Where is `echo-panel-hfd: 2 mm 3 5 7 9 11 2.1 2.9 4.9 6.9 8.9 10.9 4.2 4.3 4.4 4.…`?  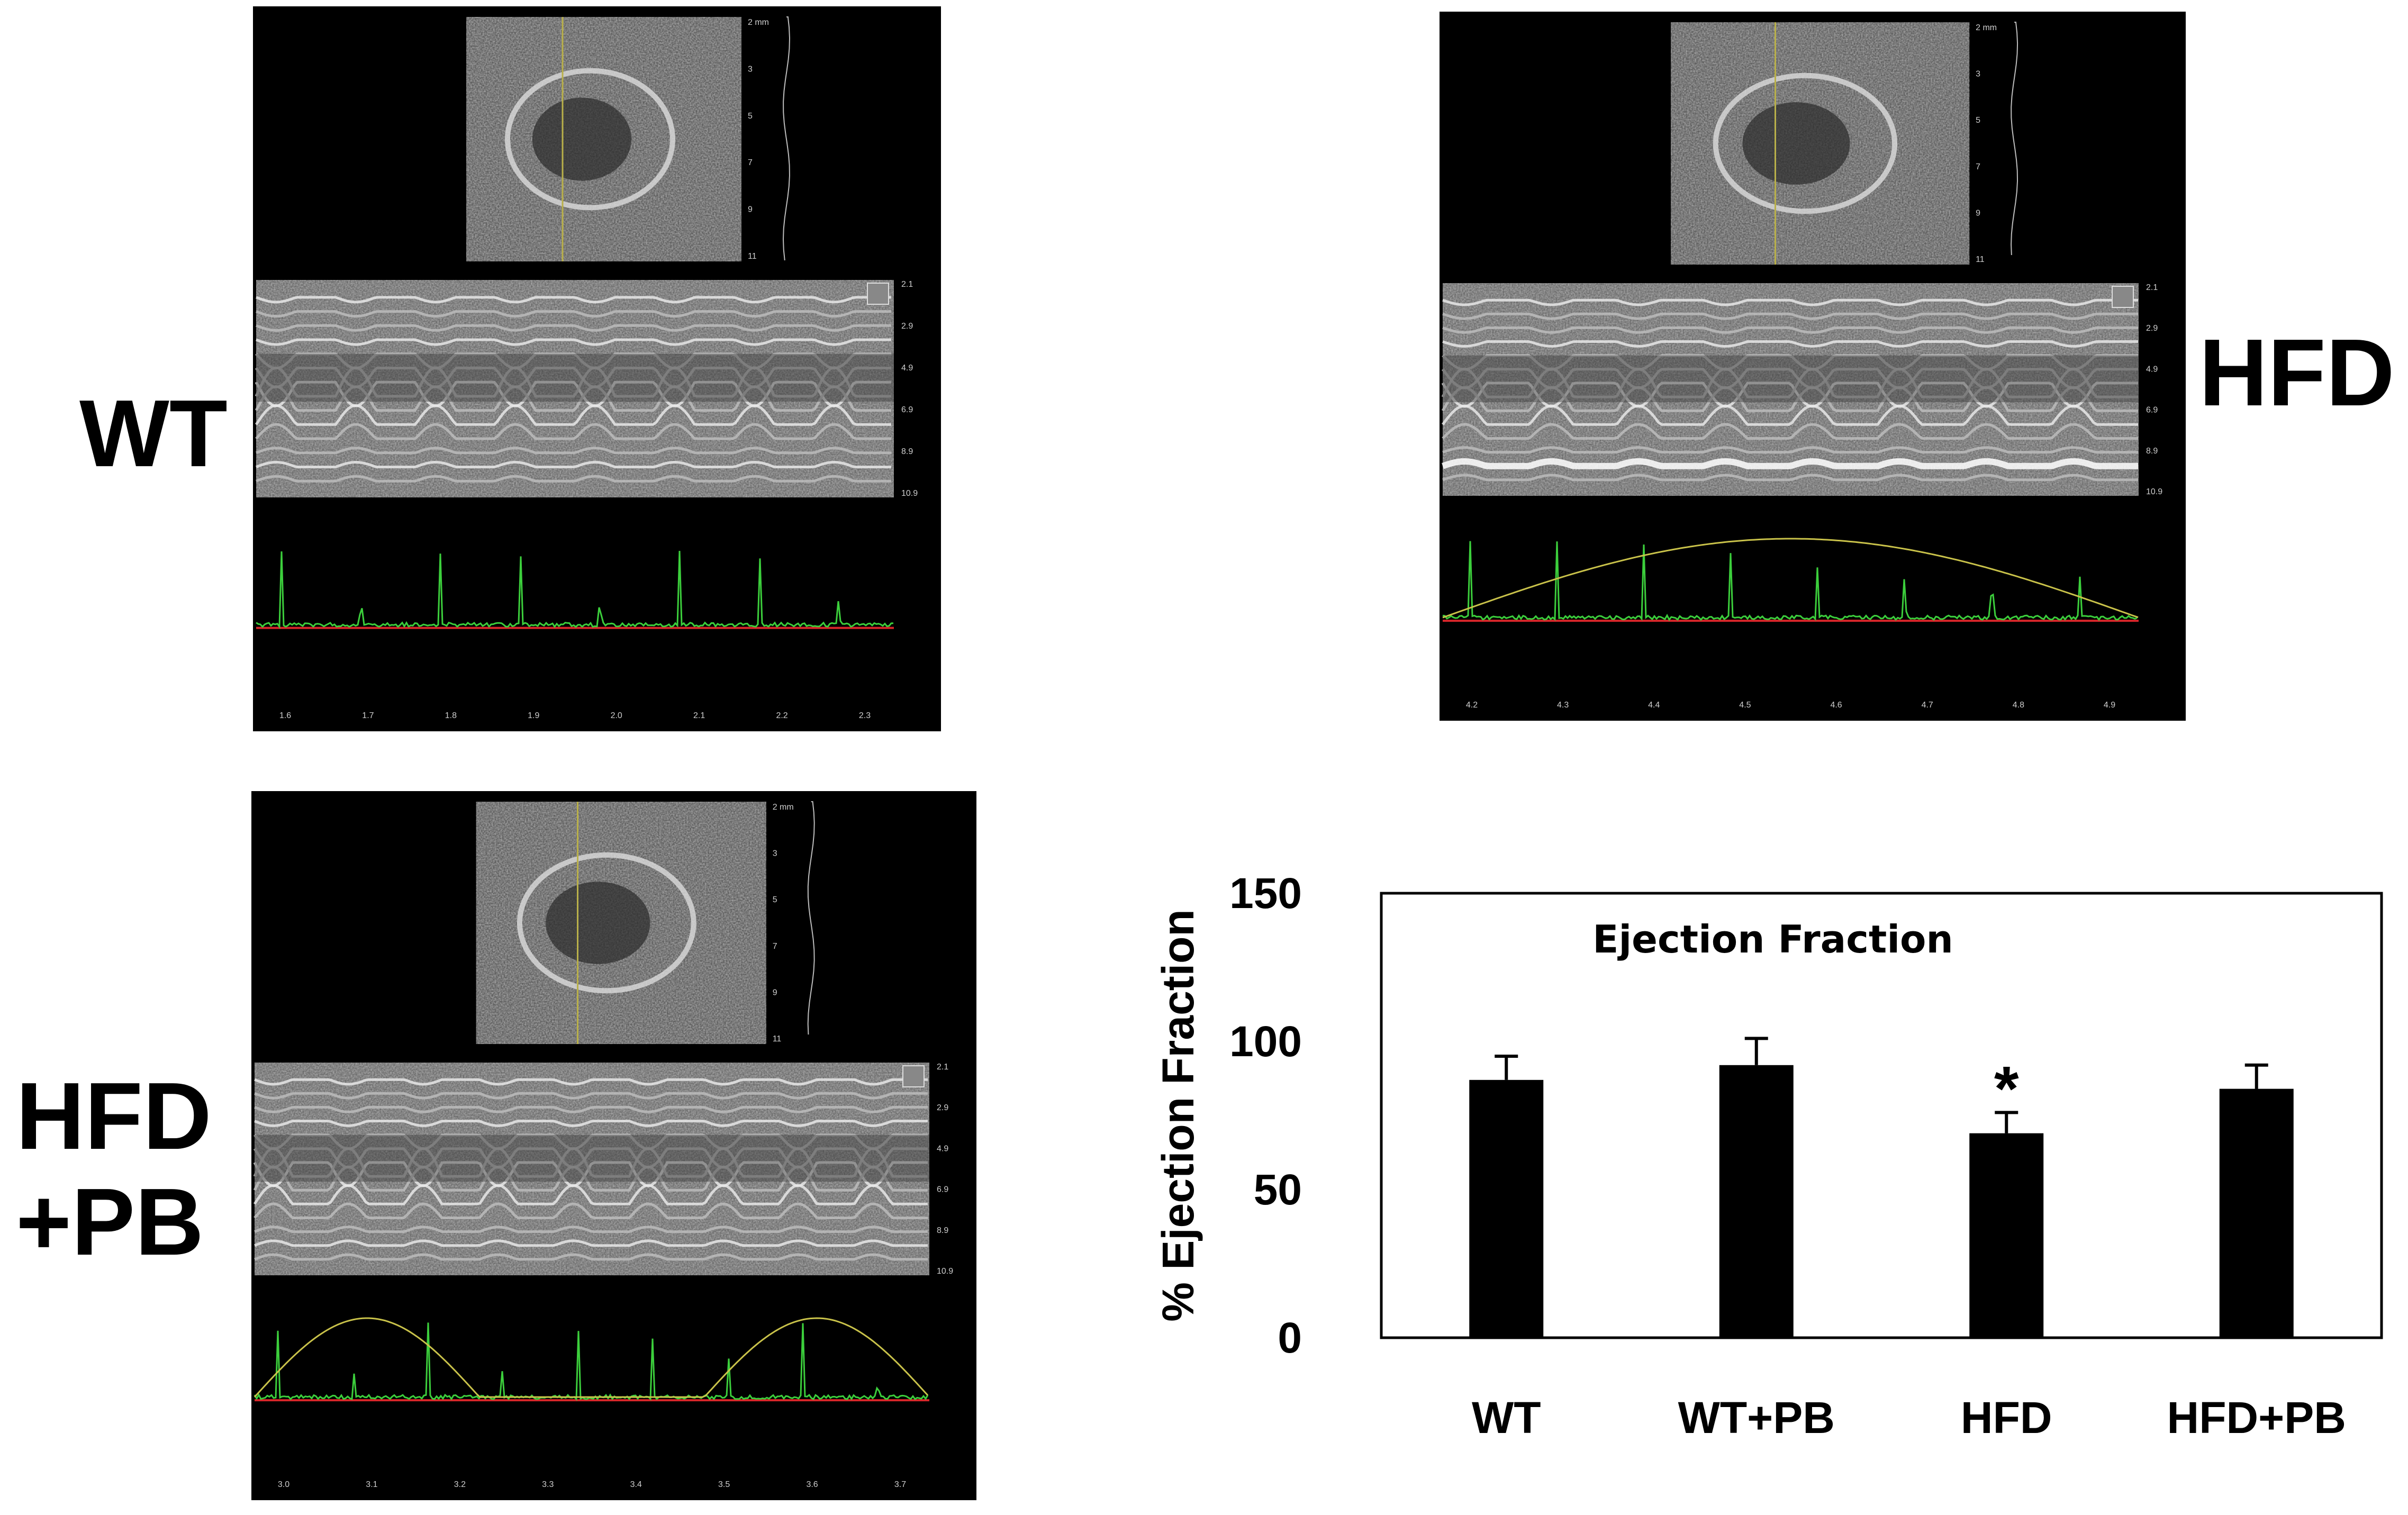 echo-panel-hfd: 2 mm 3 5 7 9 11 2.1 2.9 4.9 6.9 8.9 10.9 4.2 4.3 4.4 4.… is located at coordinates (1813, 366).